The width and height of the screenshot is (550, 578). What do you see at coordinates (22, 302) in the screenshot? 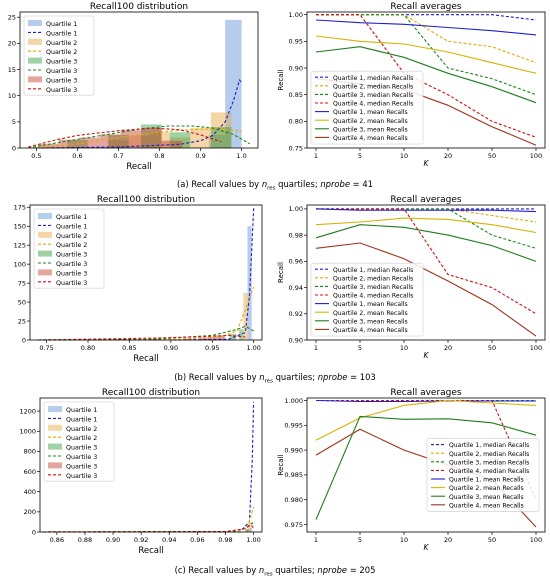
I see `panel-b-left-ytick-label: 50` at bounding box center [22, 302].